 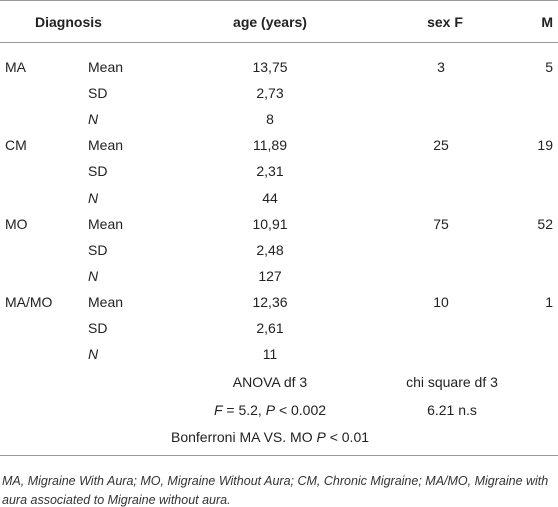 I want to click on age-value: 44, so click(x=270, y=197).